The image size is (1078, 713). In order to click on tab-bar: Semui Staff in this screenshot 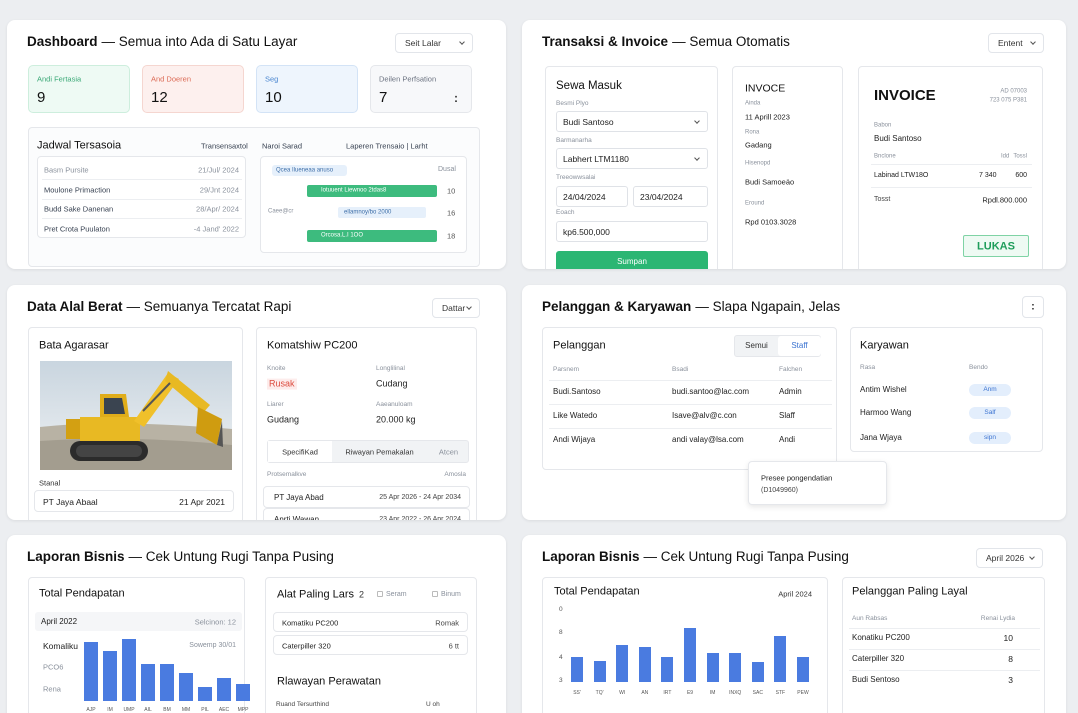, I will do `click(777, 346)`.